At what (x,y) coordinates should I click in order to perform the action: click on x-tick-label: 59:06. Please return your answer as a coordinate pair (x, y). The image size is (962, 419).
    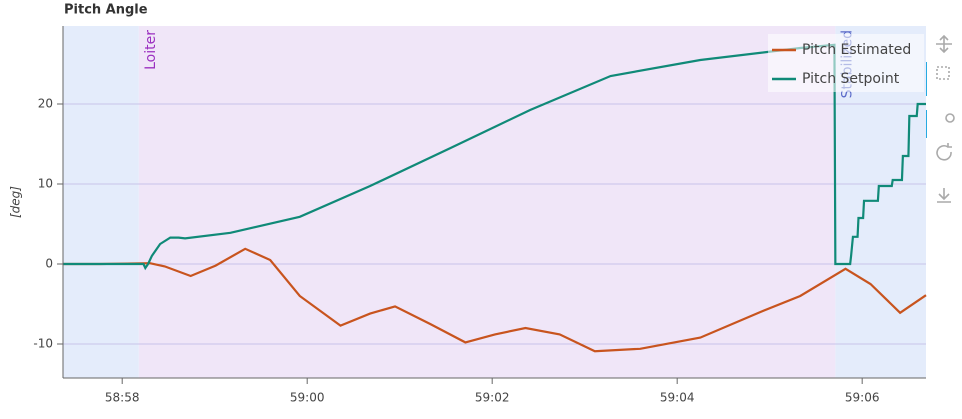
    Looking at the image, I should click on (862, 398).